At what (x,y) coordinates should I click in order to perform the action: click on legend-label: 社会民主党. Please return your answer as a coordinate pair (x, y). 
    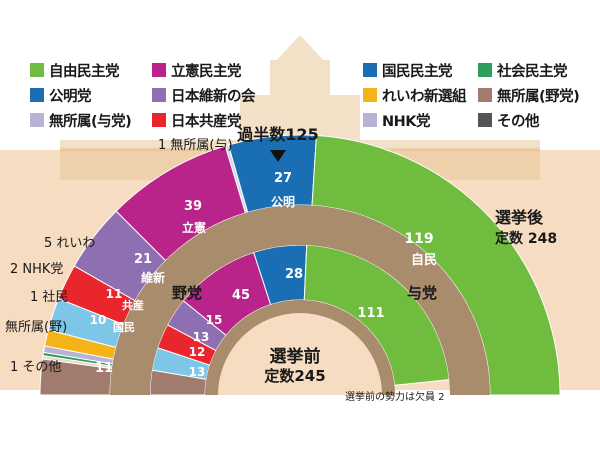
    Looking at the image, I should click on (532, 71).